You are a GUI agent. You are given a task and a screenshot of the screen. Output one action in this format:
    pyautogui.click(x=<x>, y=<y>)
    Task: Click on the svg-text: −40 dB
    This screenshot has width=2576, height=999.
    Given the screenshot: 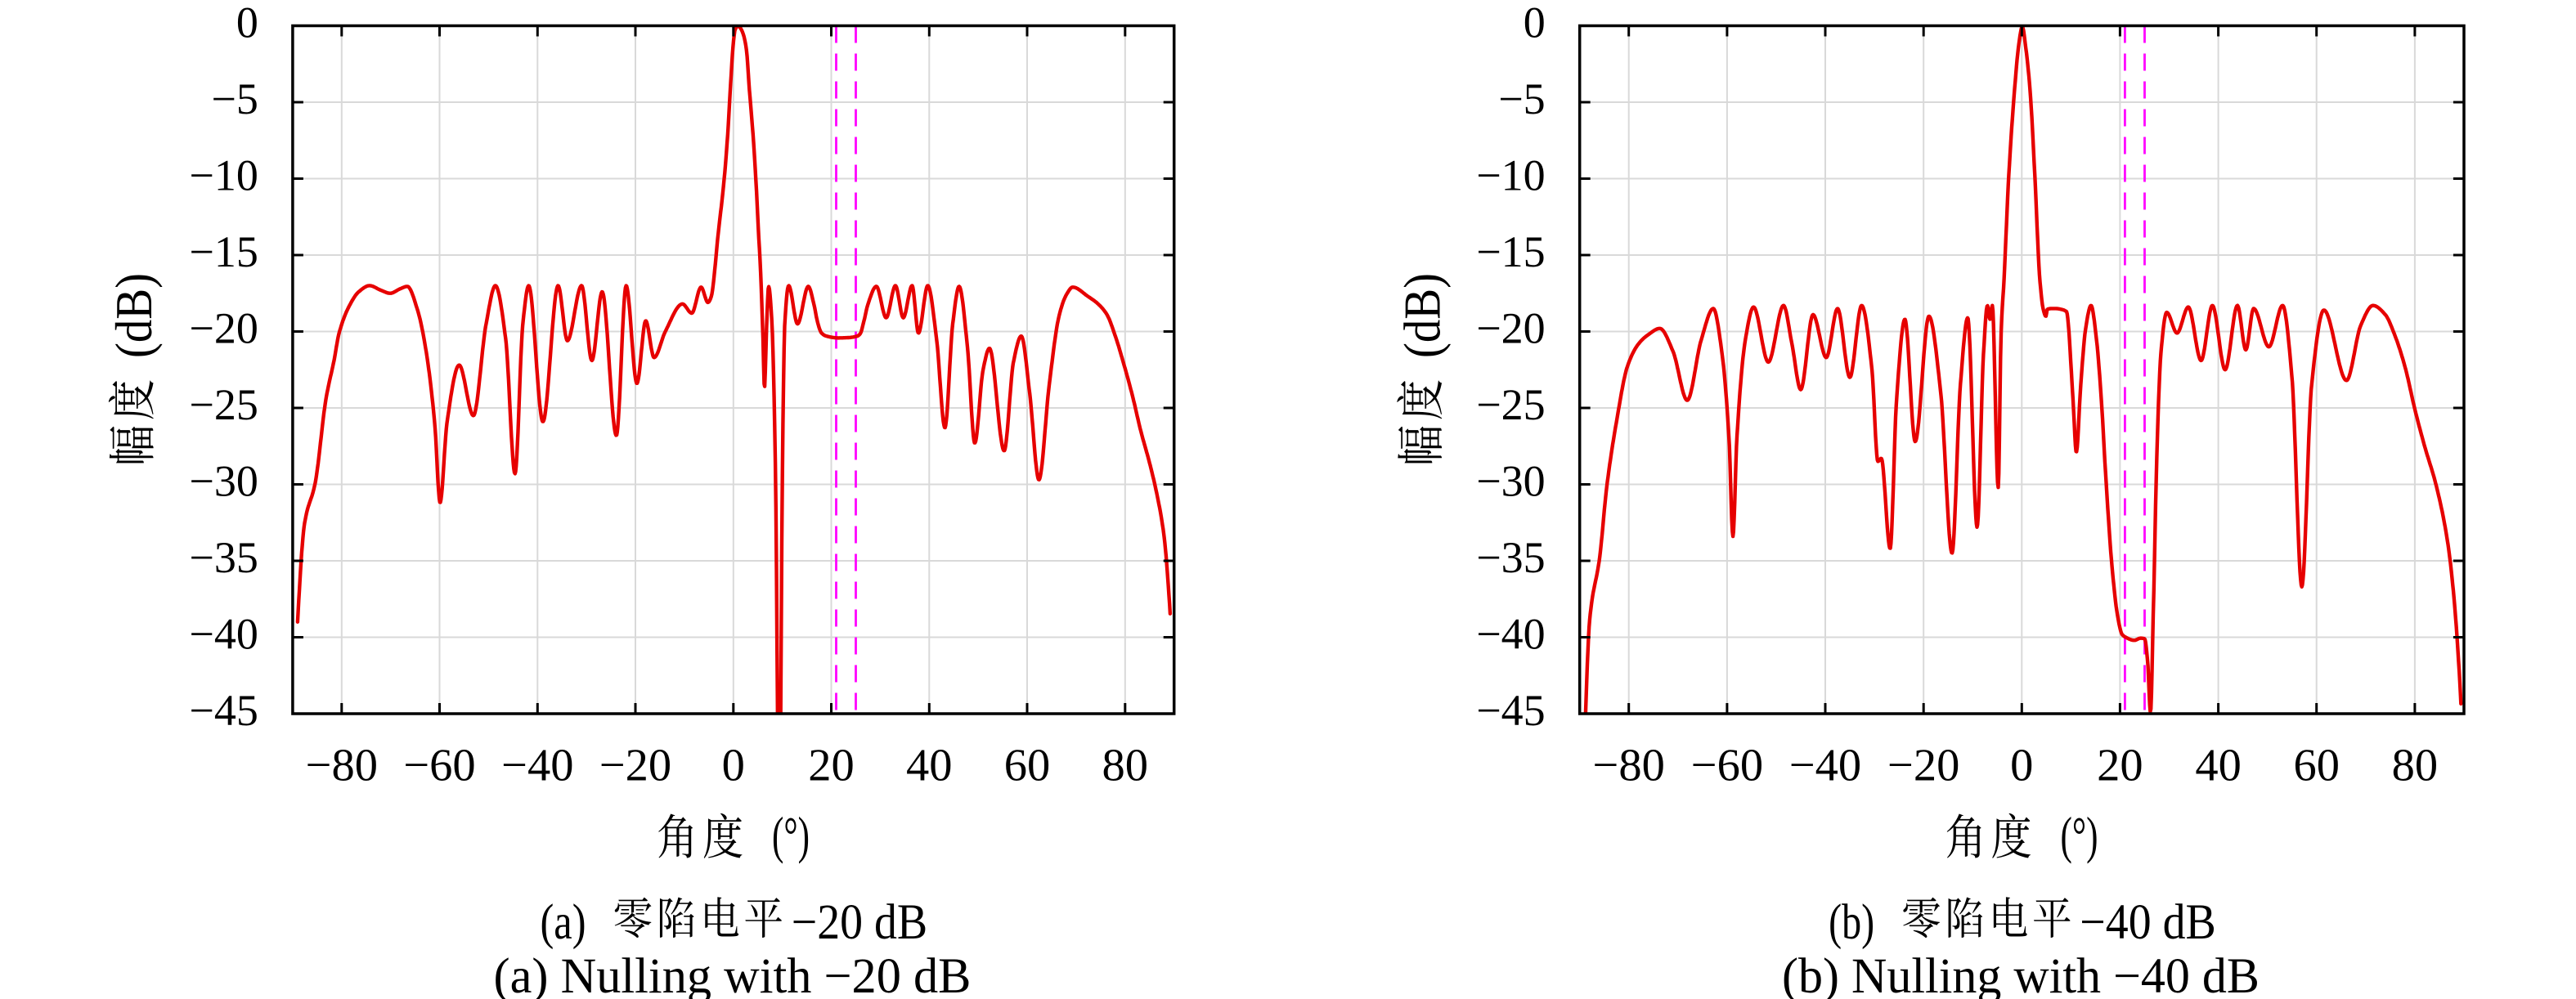 What is the action you would take?
    pyautogui.click(x=2148, y=922)
    